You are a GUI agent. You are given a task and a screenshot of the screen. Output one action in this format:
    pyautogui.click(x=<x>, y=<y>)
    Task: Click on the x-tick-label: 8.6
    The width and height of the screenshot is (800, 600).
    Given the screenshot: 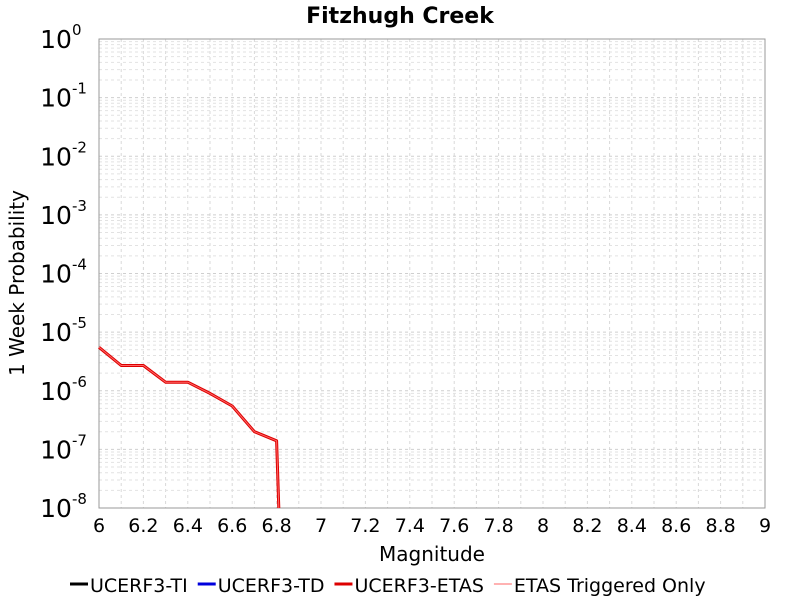 What is the action you would take?
    pyautogui.click(x=676, y=526)
    